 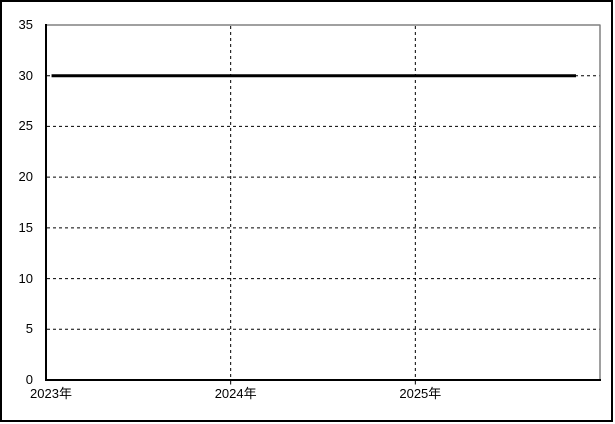 What do you see at coordinates (29, 329) in the screenshot?
I see `y-axis-tick-label: 5` at bounding box center [29, 329].